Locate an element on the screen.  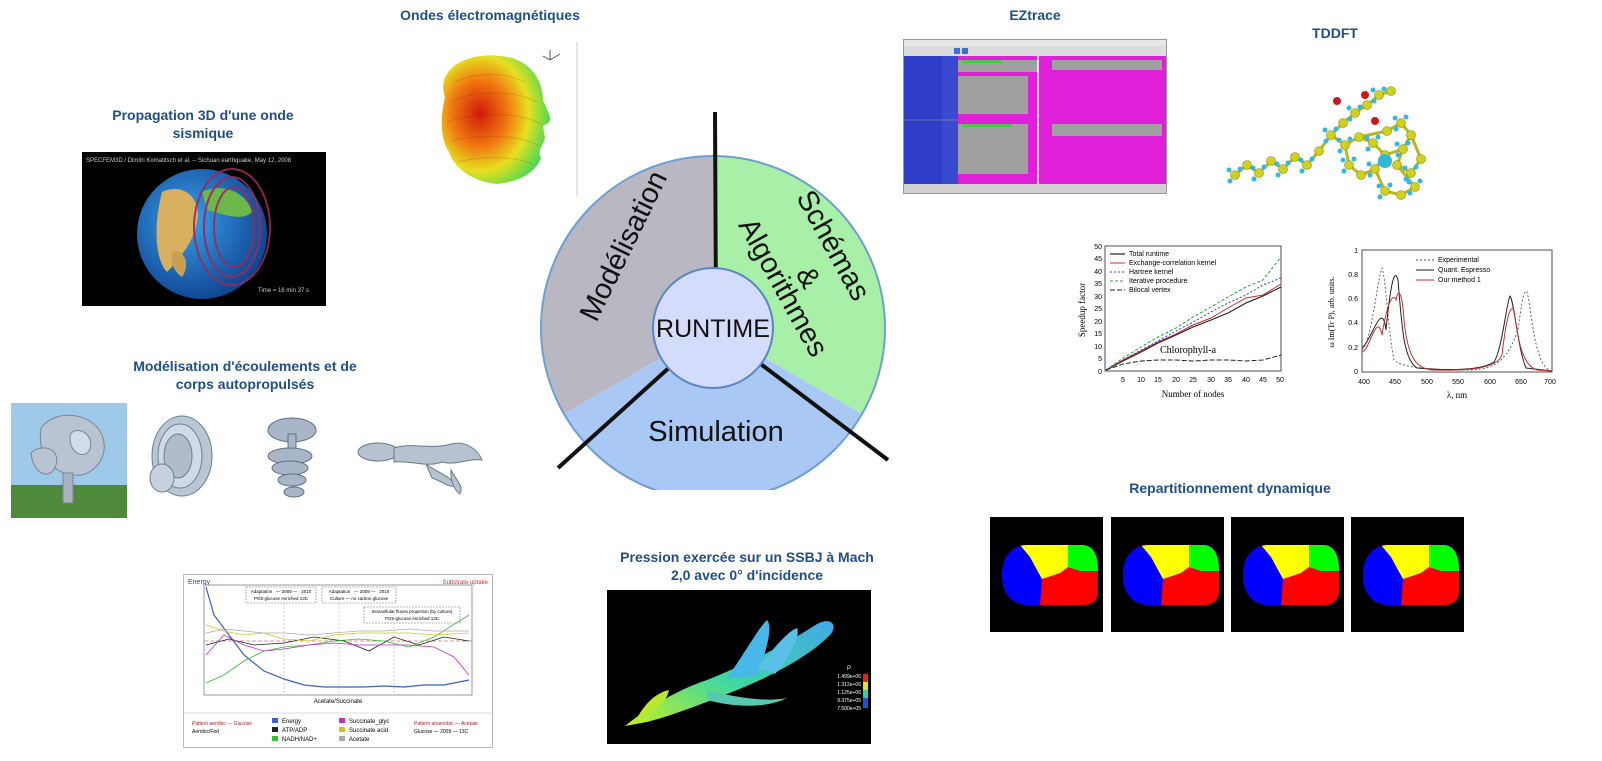
metabolism-footer-right-1: Pattern anaerobic — Acetate is located at coordinates (446, 724).